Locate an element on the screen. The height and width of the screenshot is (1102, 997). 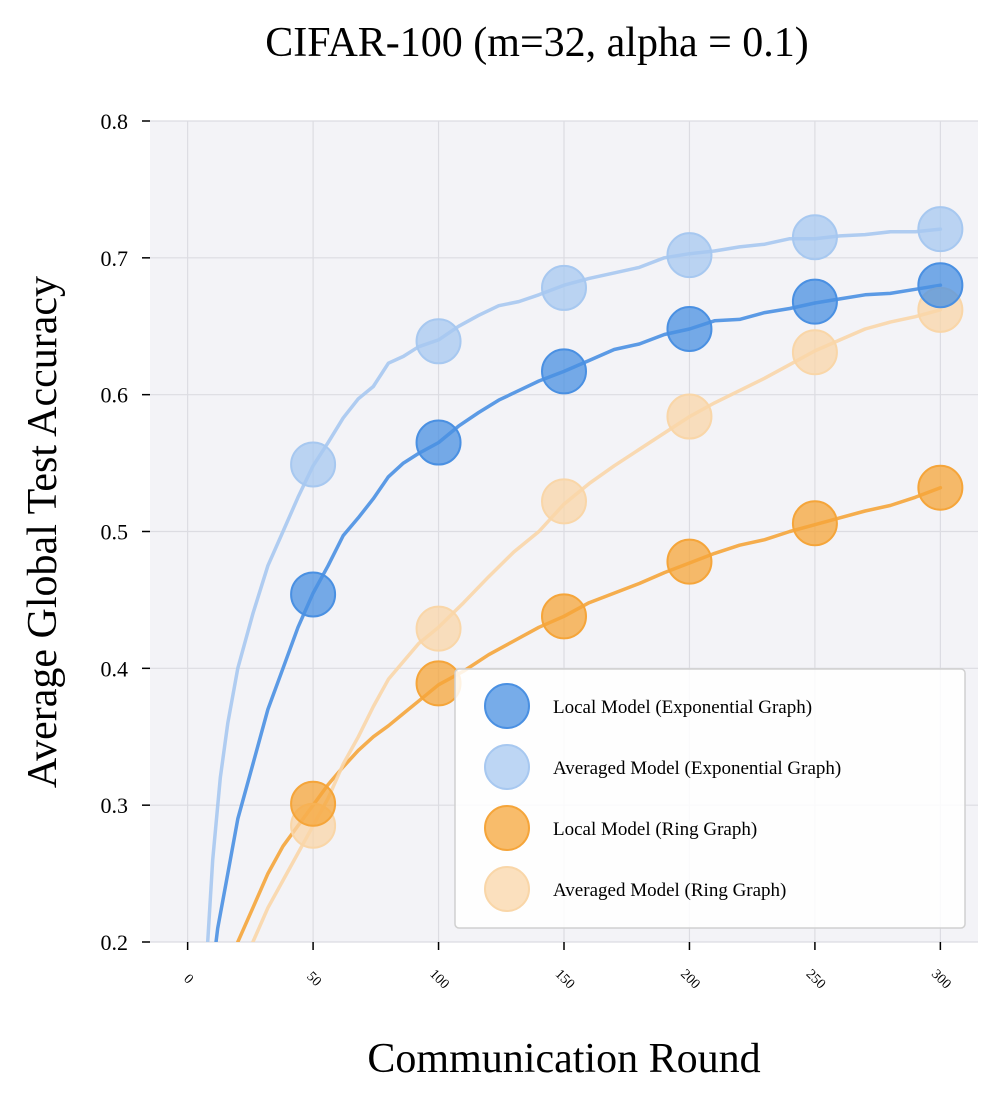
x-tick-label: 0 is located at coordinates (188, 980).